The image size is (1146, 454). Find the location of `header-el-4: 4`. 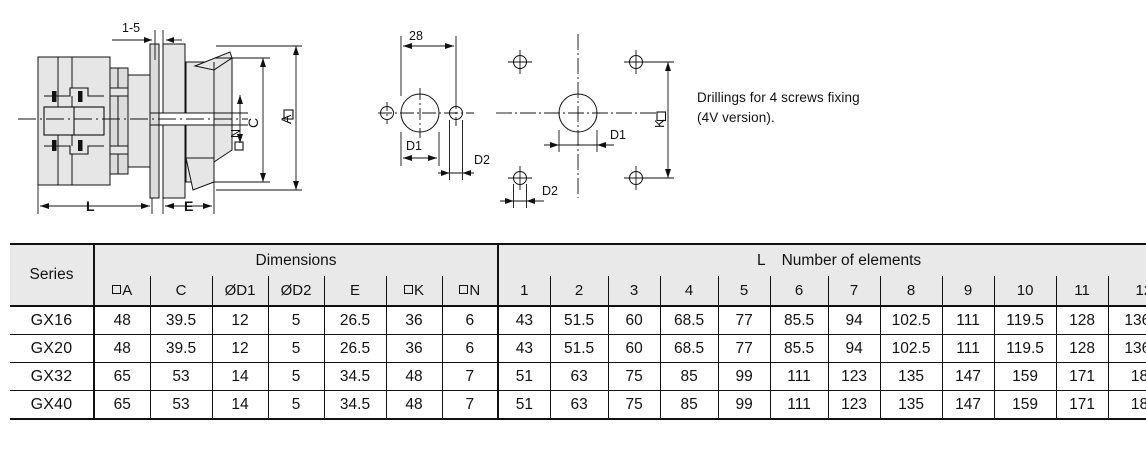

header-el-4: 4 is located at coordinates (689, 291).